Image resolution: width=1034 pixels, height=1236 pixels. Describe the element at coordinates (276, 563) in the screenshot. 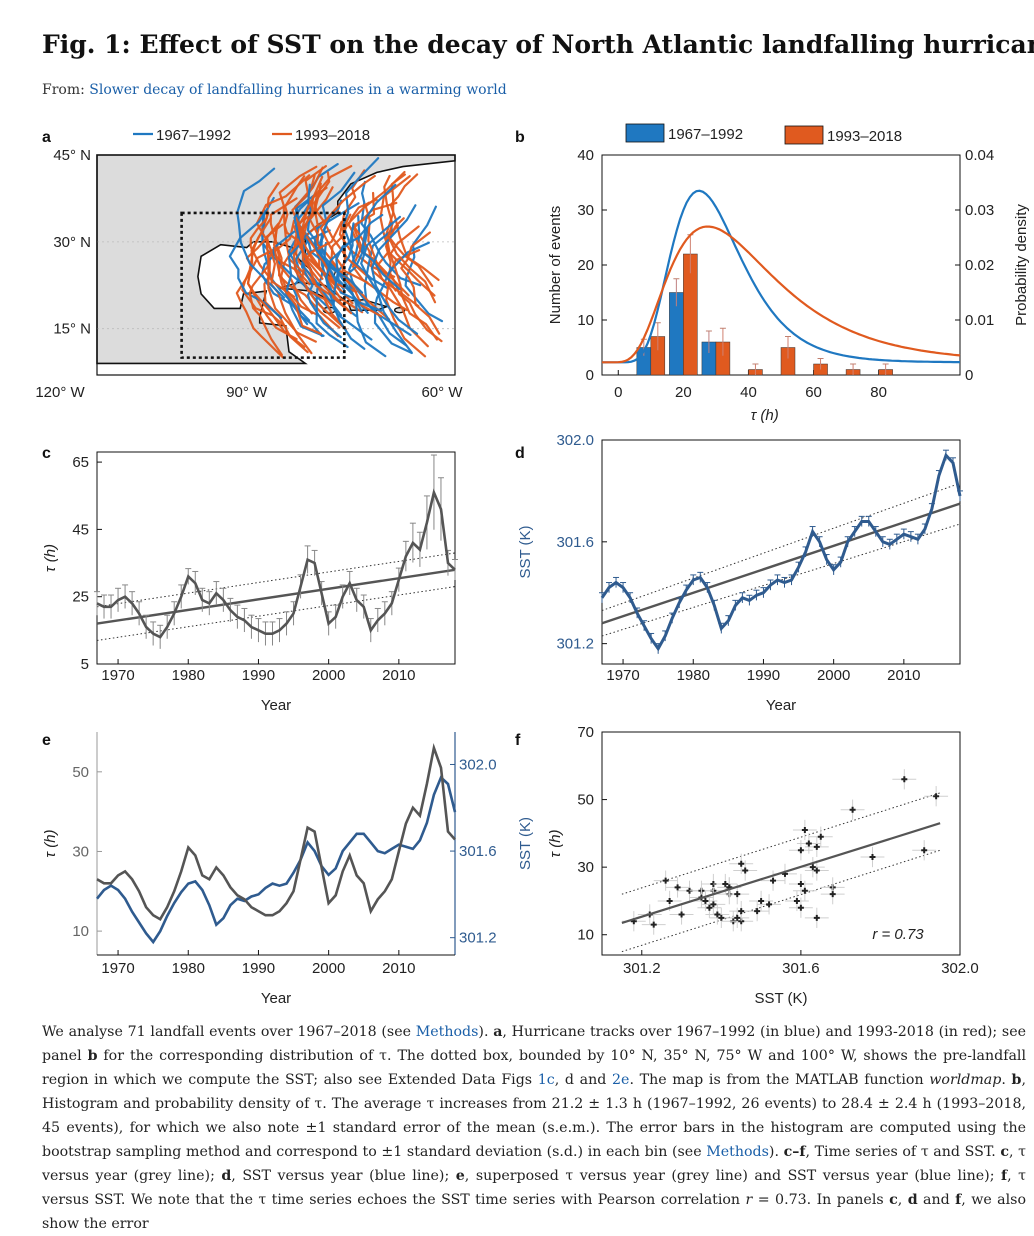

I see `tau-series-line` at that location.